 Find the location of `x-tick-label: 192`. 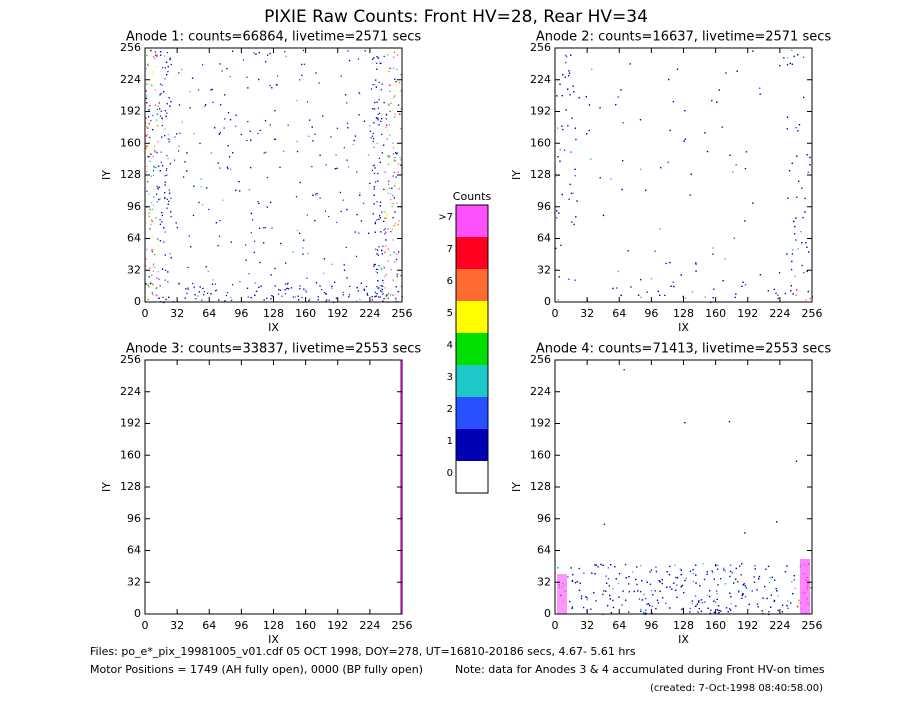

x-tick-label: 192 is located at coordinates (337, 313).